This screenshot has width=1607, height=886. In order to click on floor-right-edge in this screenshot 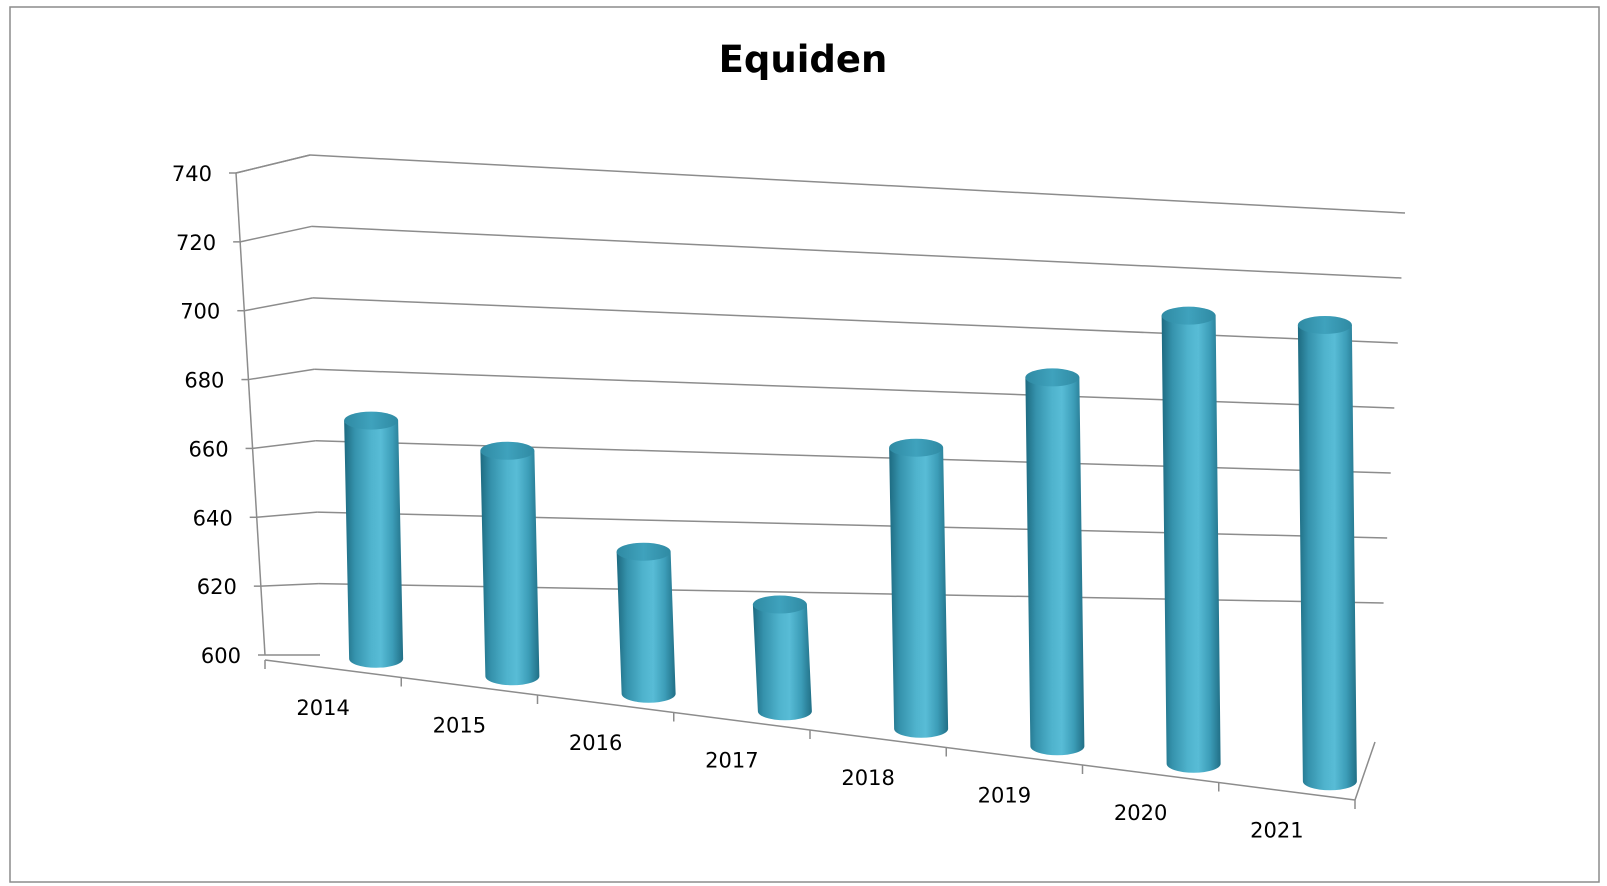, I will do `click(1365, 771)`.